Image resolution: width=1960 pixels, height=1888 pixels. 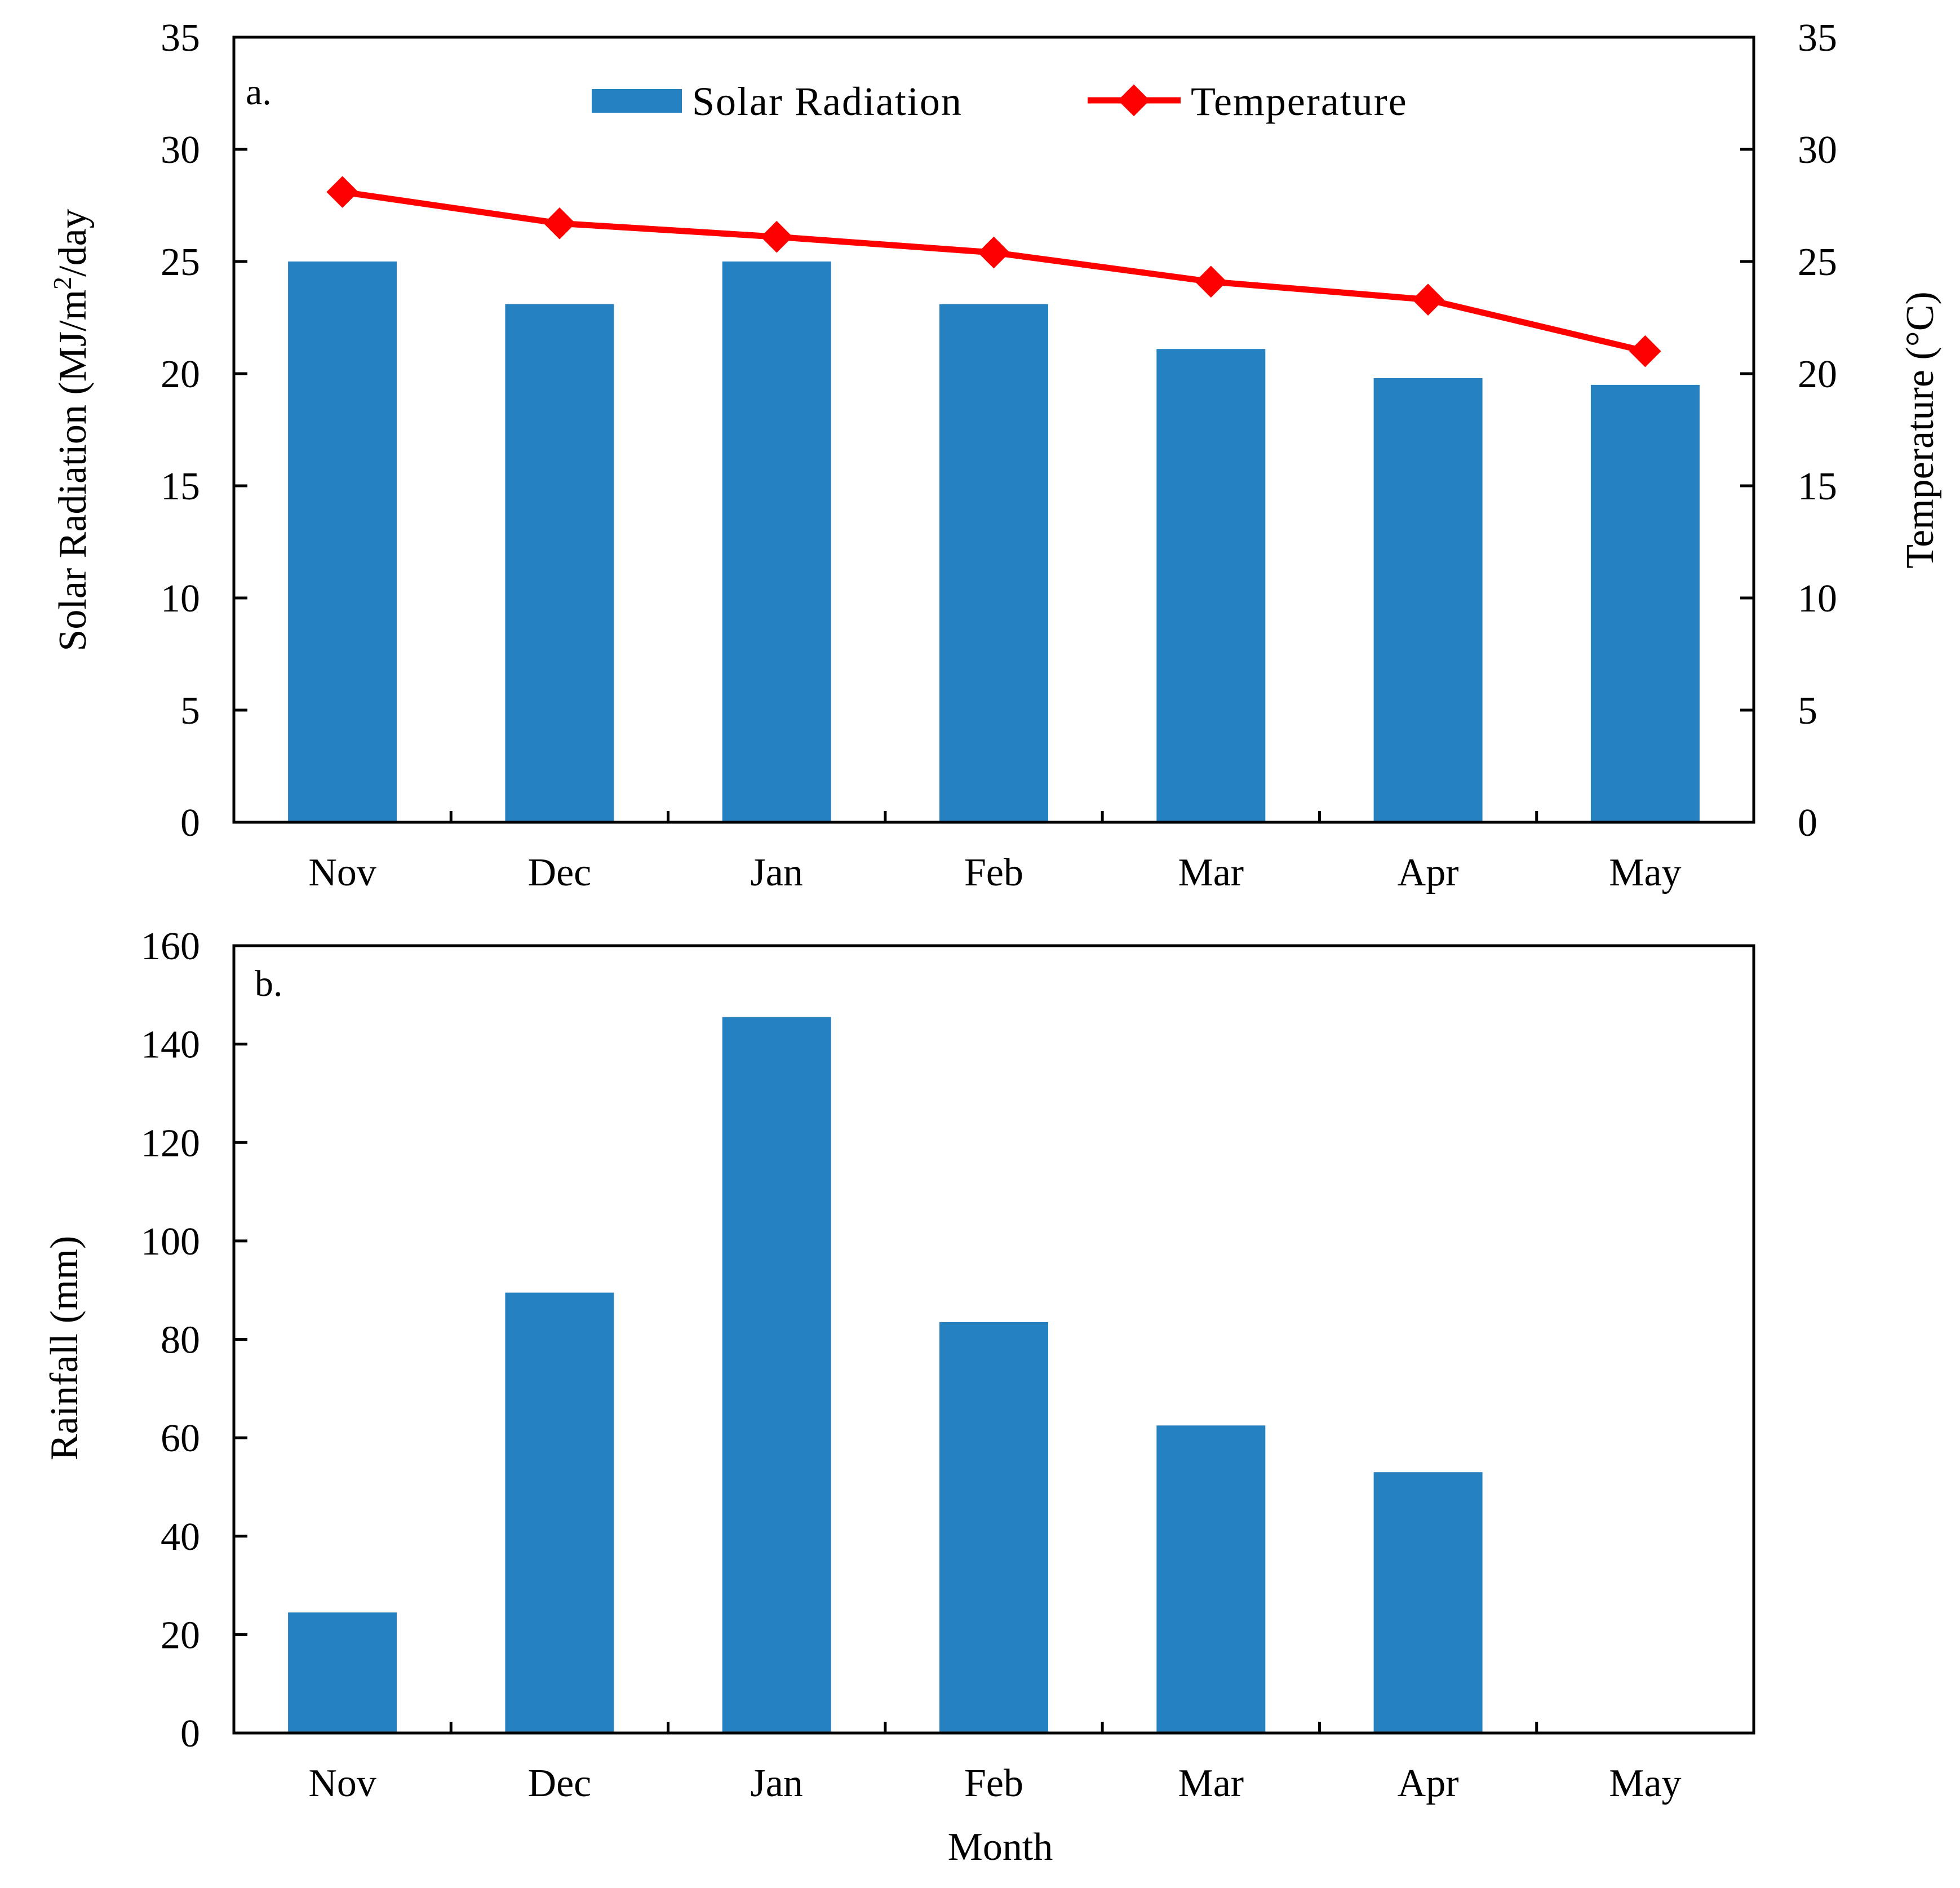 What do you see at coordinates (1818, 599) in the screenshot?
I see `right-y-tick-label: 10` at bounding box center [1818, 599].